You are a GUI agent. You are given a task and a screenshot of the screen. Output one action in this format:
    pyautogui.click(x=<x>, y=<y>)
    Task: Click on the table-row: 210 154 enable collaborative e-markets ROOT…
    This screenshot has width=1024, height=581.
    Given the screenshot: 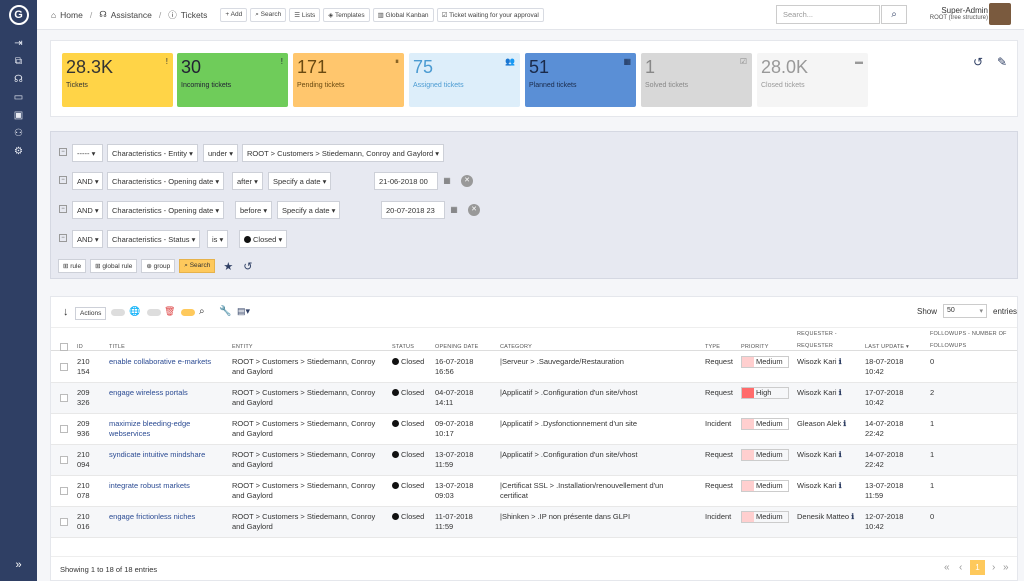 What is the action you would take?
    pyautogui.click(x=534, y=367)
    